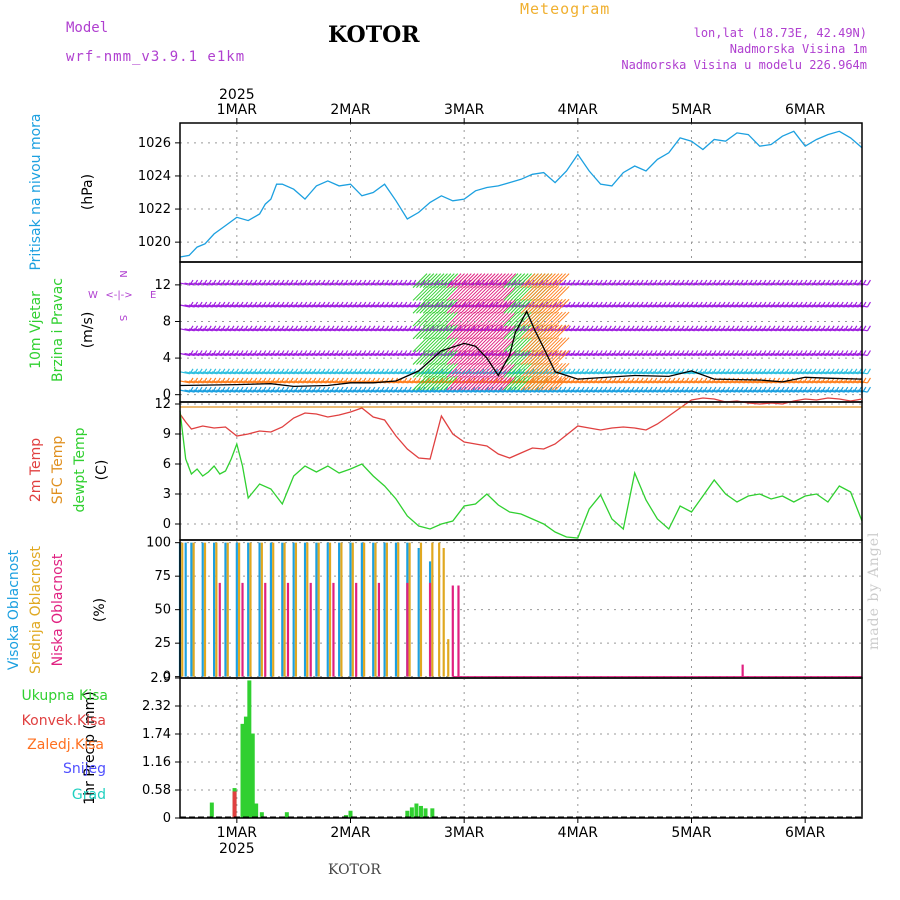 Image resolution: width=900 pixels, height=900 pixels. Describe the element at coordinates (237, 849) in the screenshot. I see `year-label-bottom: 2025` at that location.